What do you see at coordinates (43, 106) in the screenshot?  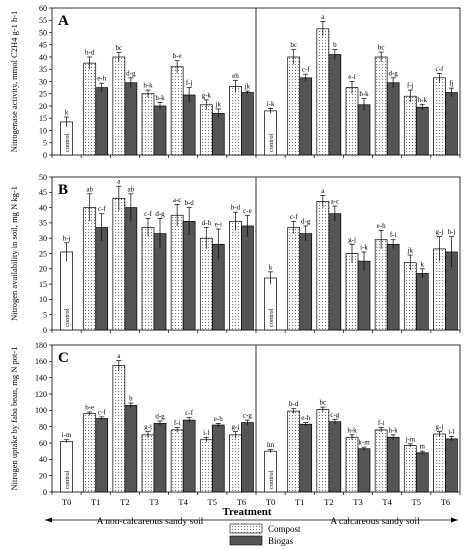 I see `y-tick-label: 20` at bounding box center [43, 106].